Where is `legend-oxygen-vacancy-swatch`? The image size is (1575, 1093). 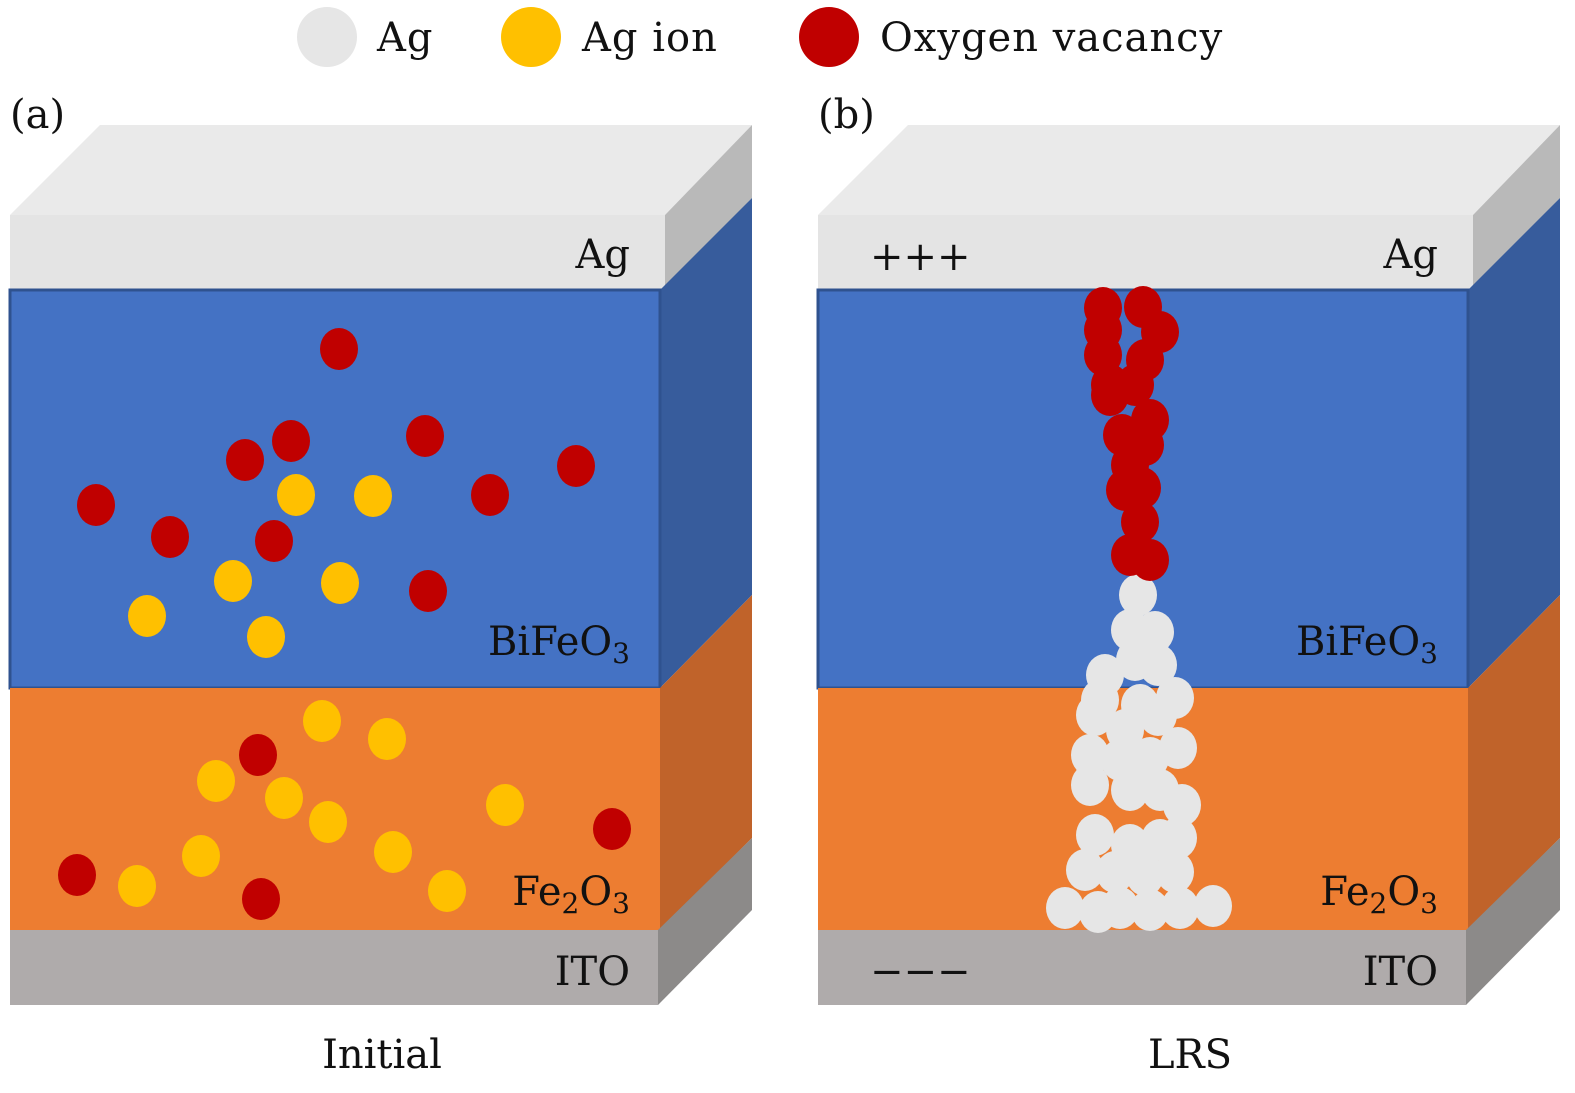 legend-oxygen-vacancy-swatch is located at coordinates (829, 37).